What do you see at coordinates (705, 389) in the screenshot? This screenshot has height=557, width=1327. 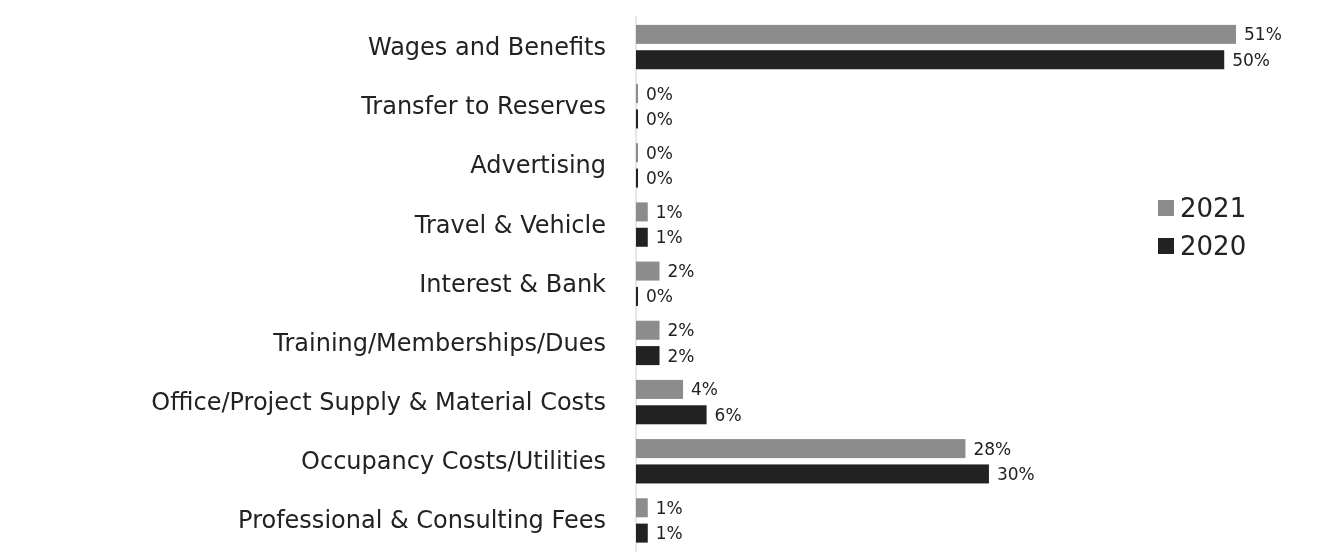 I see `data-label: 4%` at bounding box center [705, 389].